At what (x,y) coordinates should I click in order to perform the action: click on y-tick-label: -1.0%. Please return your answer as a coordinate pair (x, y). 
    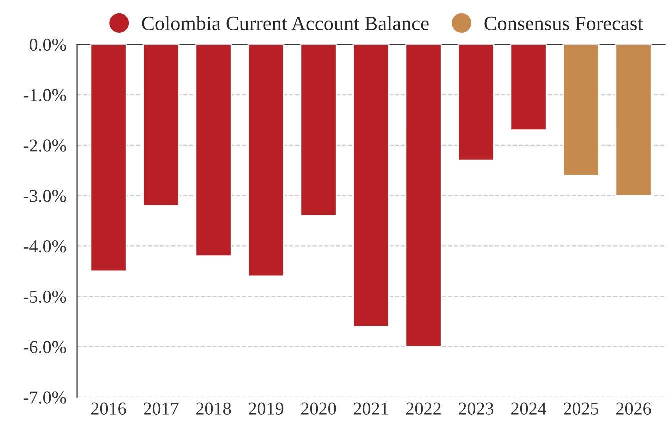
    Looking at the image, I should click on (45, 95).